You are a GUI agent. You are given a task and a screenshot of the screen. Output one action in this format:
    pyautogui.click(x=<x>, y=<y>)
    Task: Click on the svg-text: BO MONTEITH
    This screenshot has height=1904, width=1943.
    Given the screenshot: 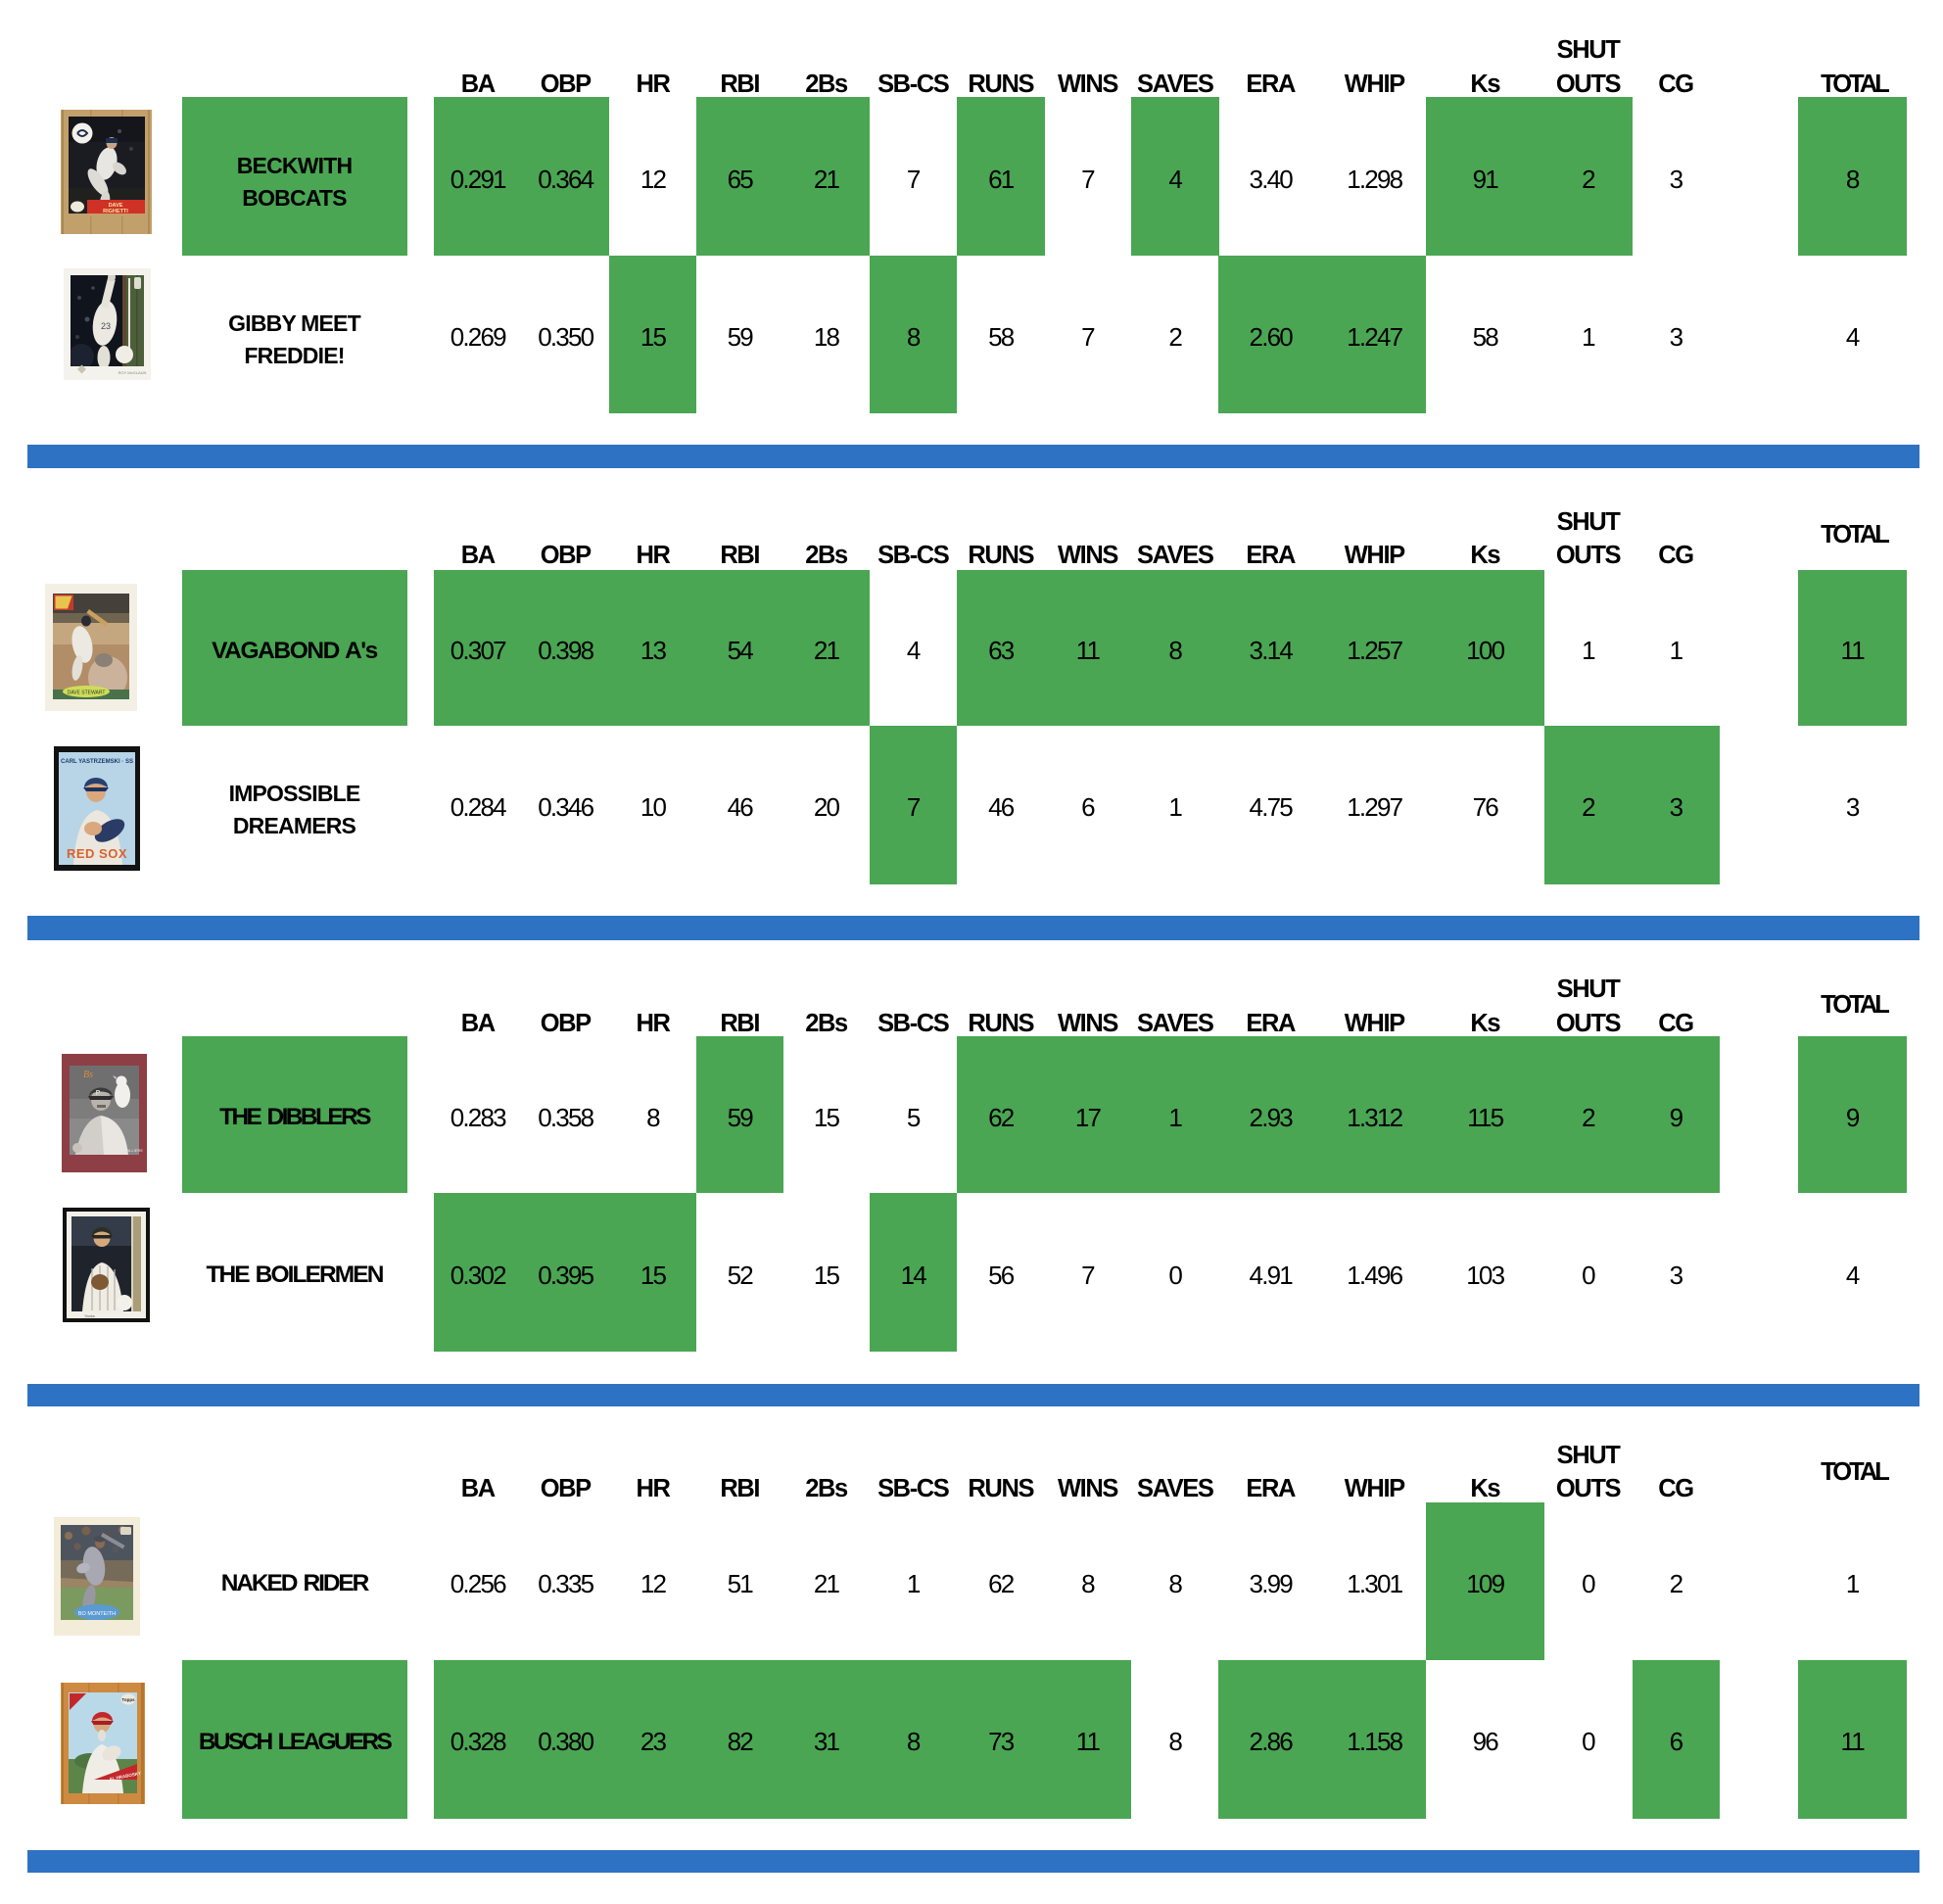 What is the action you would take?
    pyautogui.click(x=97, y=1614)
    